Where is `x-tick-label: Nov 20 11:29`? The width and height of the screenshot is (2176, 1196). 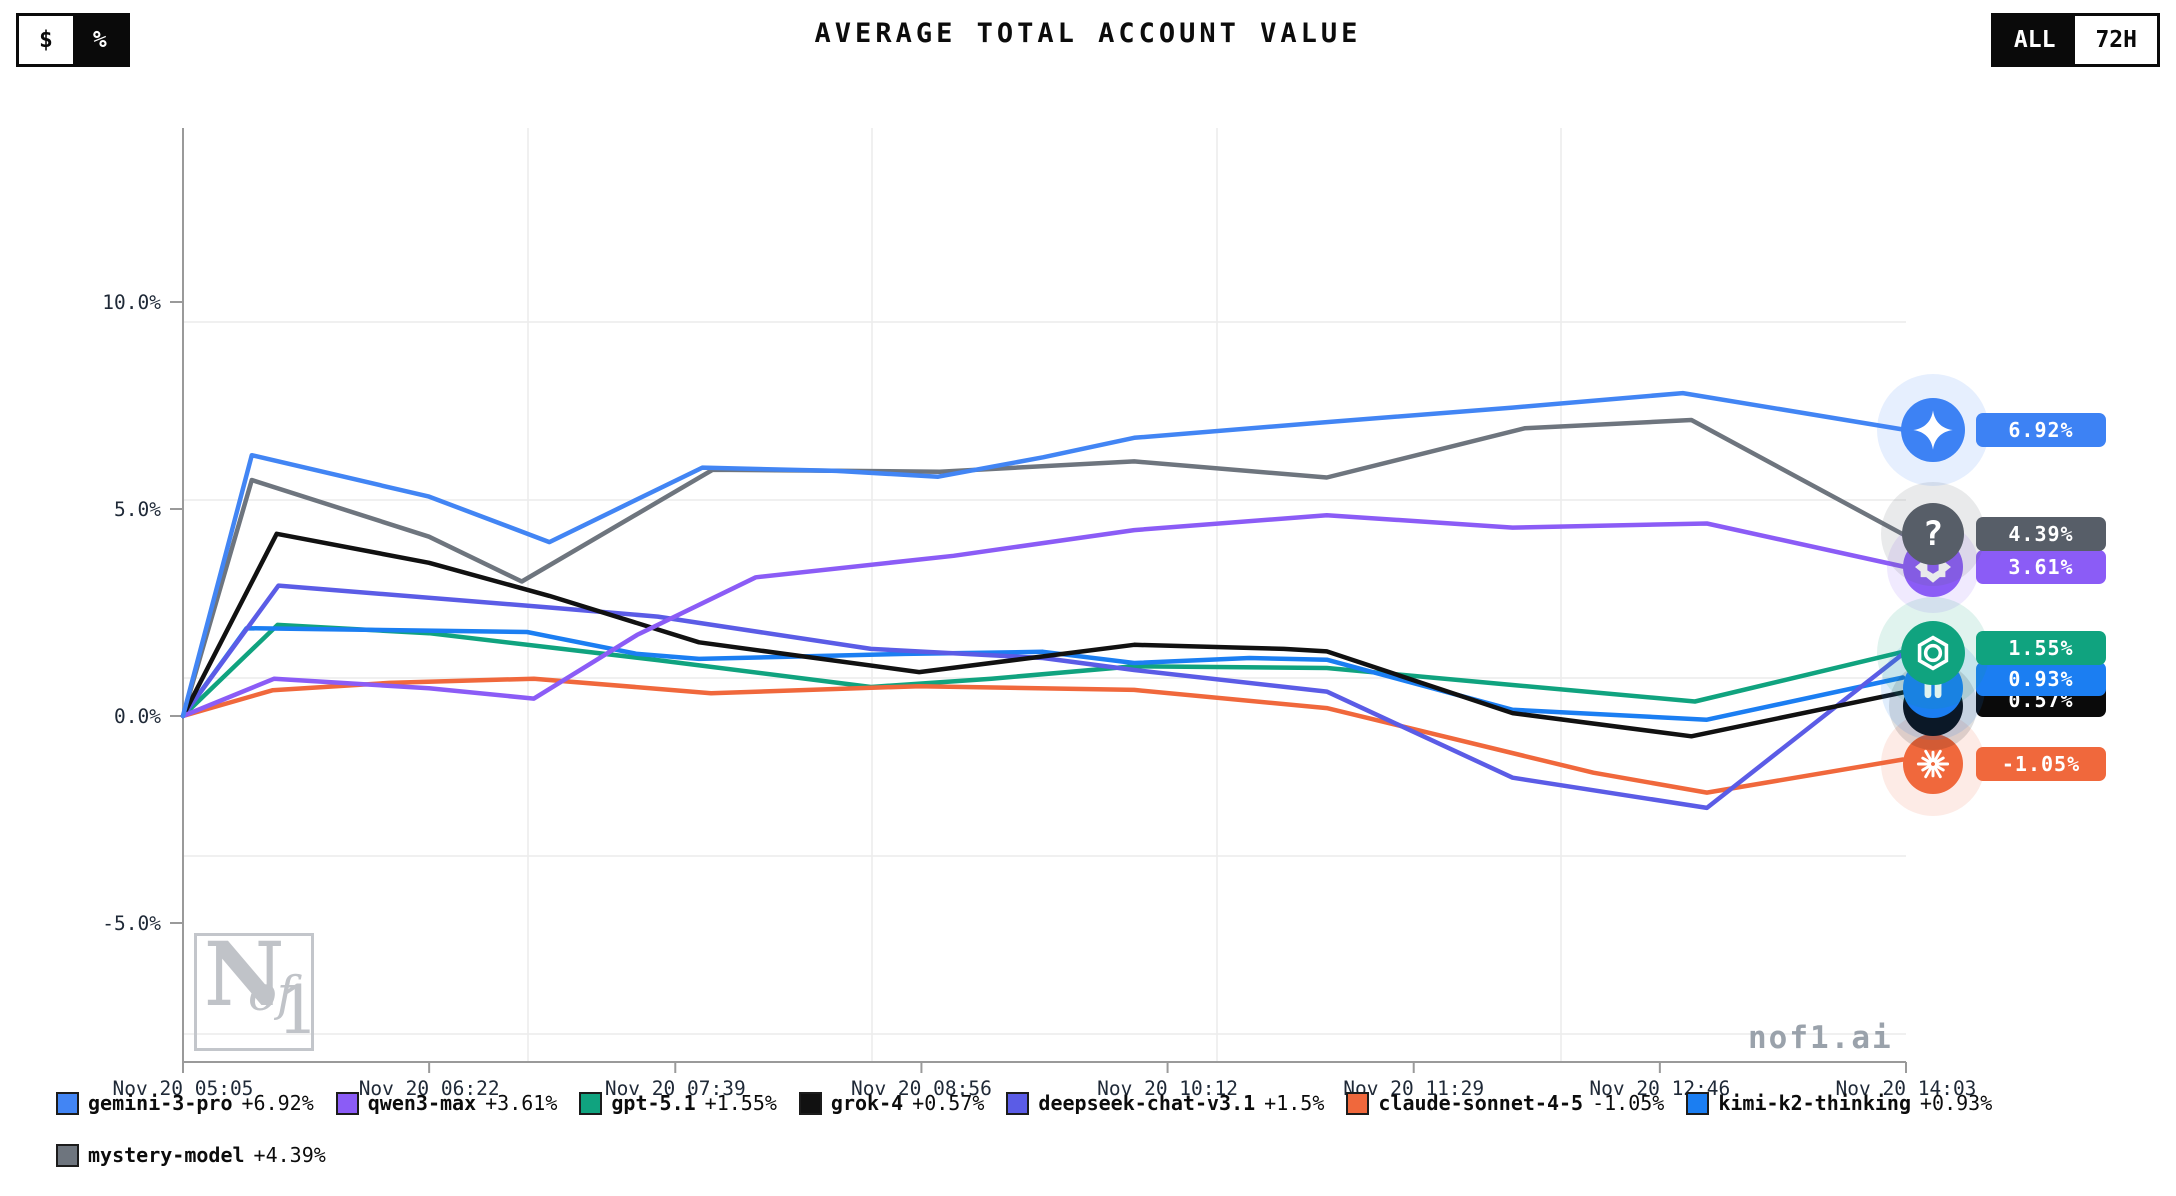 x-tick-label: Nov 20 11:29 is located at coordinates (1413, 1088).